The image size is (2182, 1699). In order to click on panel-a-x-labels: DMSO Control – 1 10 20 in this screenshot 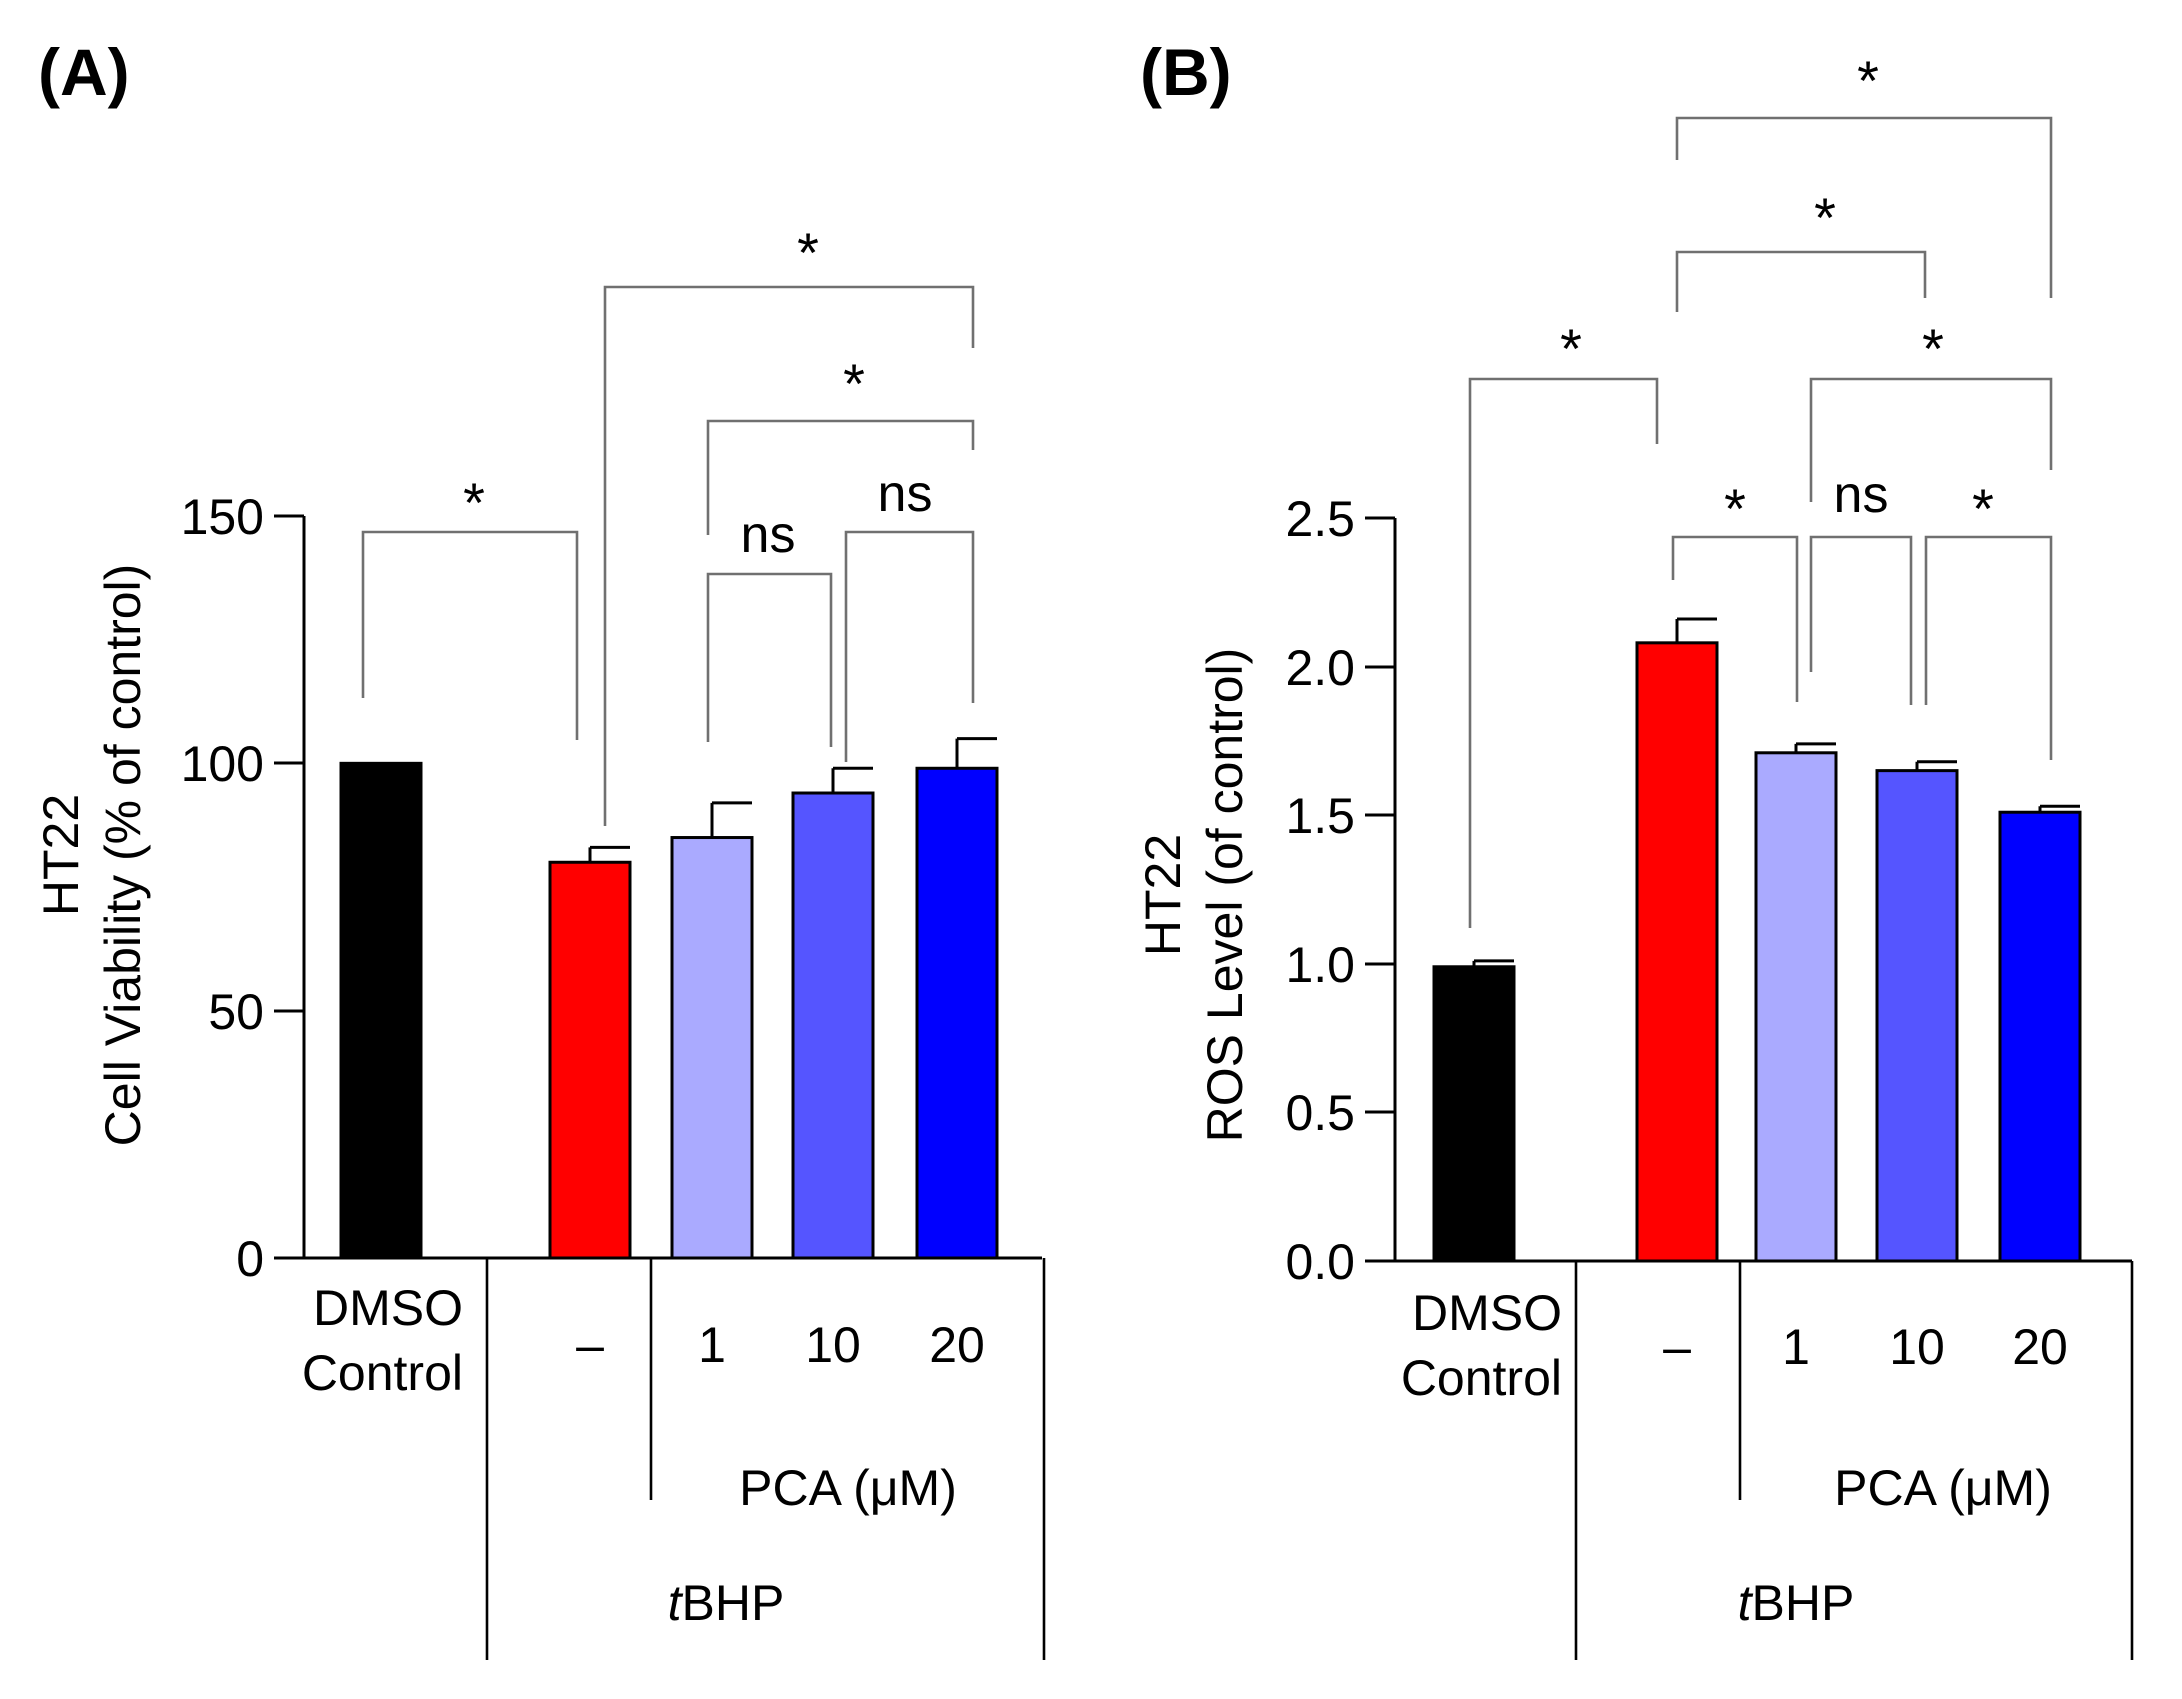, I will do `click(643, 1340)`.